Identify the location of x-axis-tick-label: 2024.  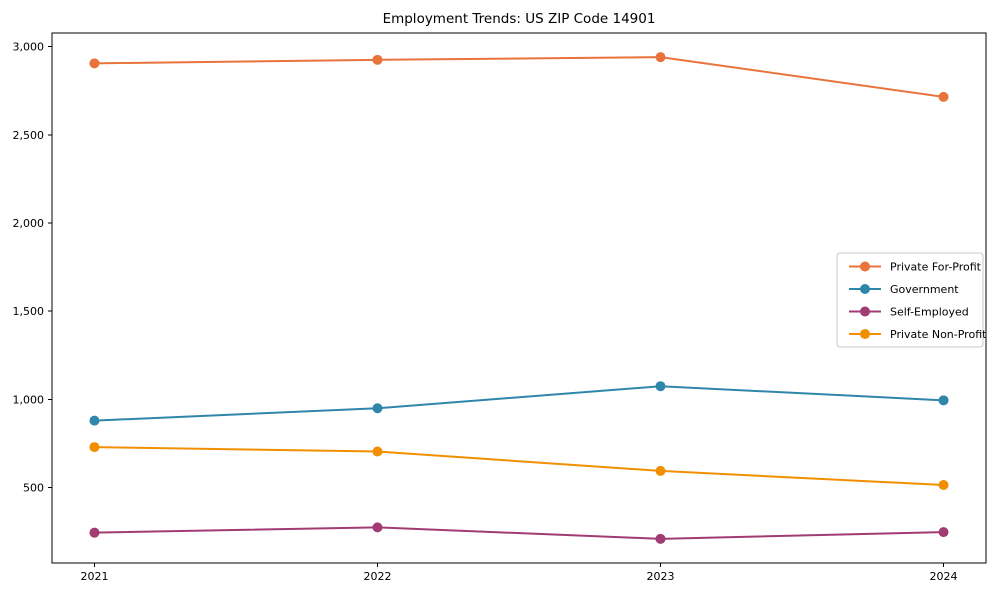
(944, 576).